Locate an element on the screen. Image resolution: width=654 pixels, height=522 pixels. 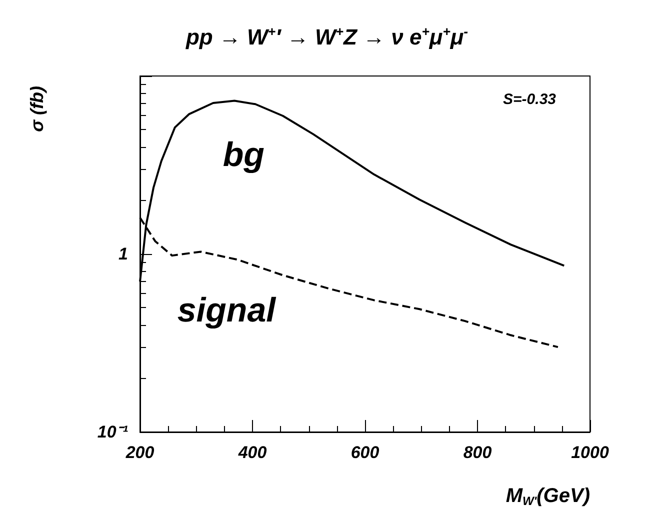
x-tick-label: 1000 is located at coordinates (590, 452).